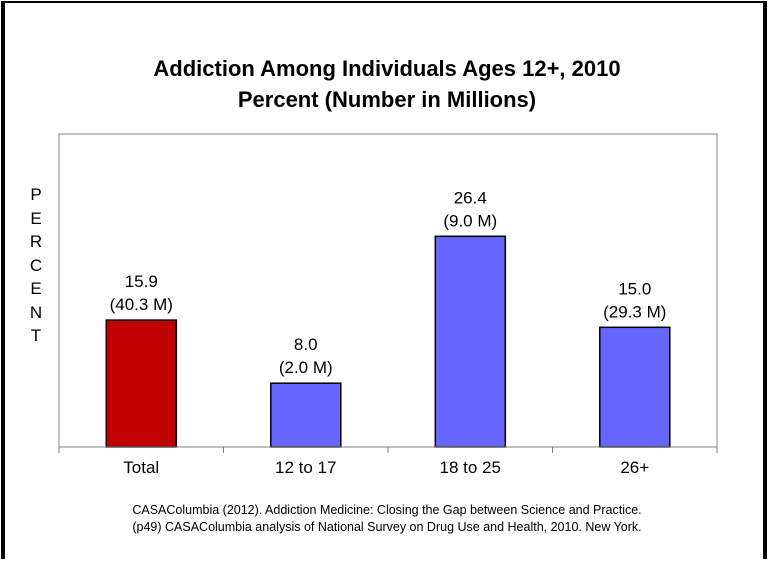 The height and width of the screenshot is (565, 774). I want to click on y-axis-label-letter: P, so click(36, 194).